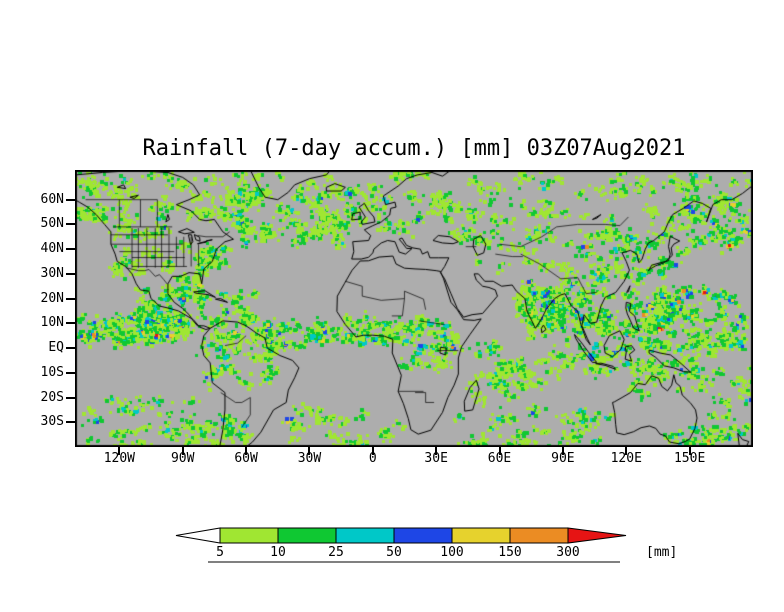 This screenshot has width=784, height=612. Describe the element at coordinates (597, 535) in the screenshot. I see `colorbar-right-arrow` at that location.